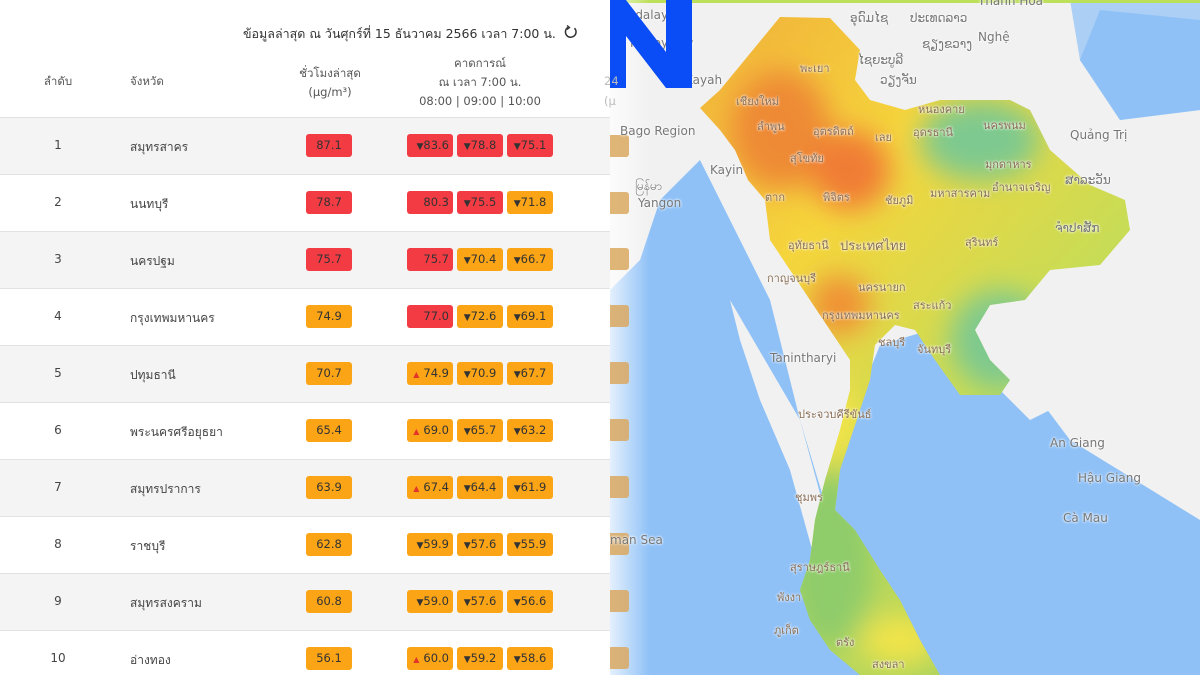  I want to click on col-header-partial-unit: (µ, so click(610, 101).